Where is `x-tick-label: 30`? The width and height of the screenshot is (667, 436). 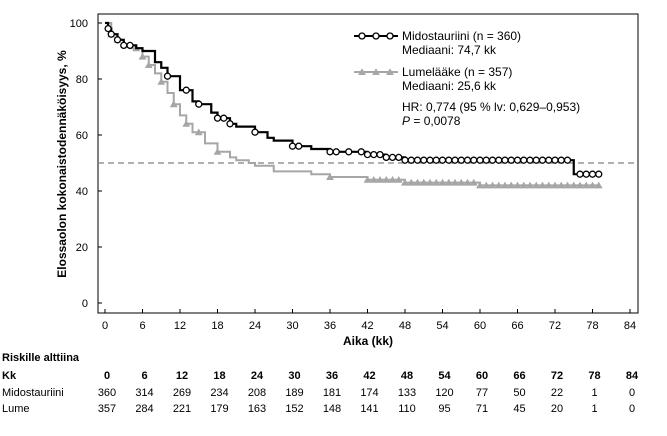 x-tick-label: 30 is located at coordinates (292, 326).